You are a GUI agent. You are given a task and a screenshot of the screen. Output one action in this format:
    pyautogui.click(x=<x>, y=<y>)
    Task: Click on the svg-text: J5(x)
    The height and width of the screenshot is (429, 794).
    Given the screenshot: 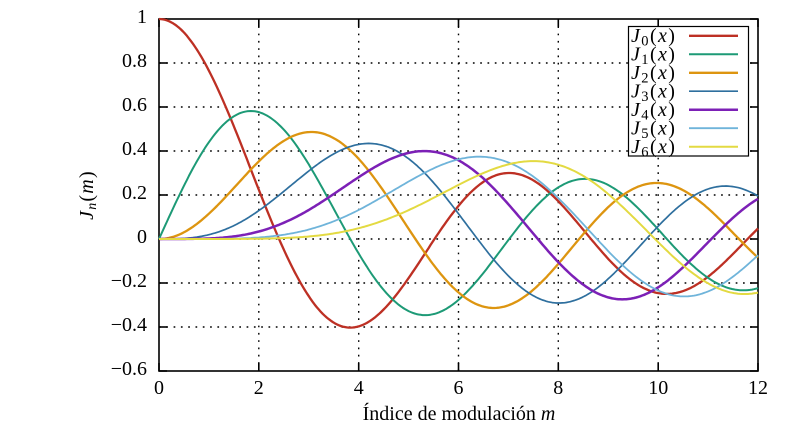 What is the action you would take?
    pyautogui.click(x=653, y=129)
    